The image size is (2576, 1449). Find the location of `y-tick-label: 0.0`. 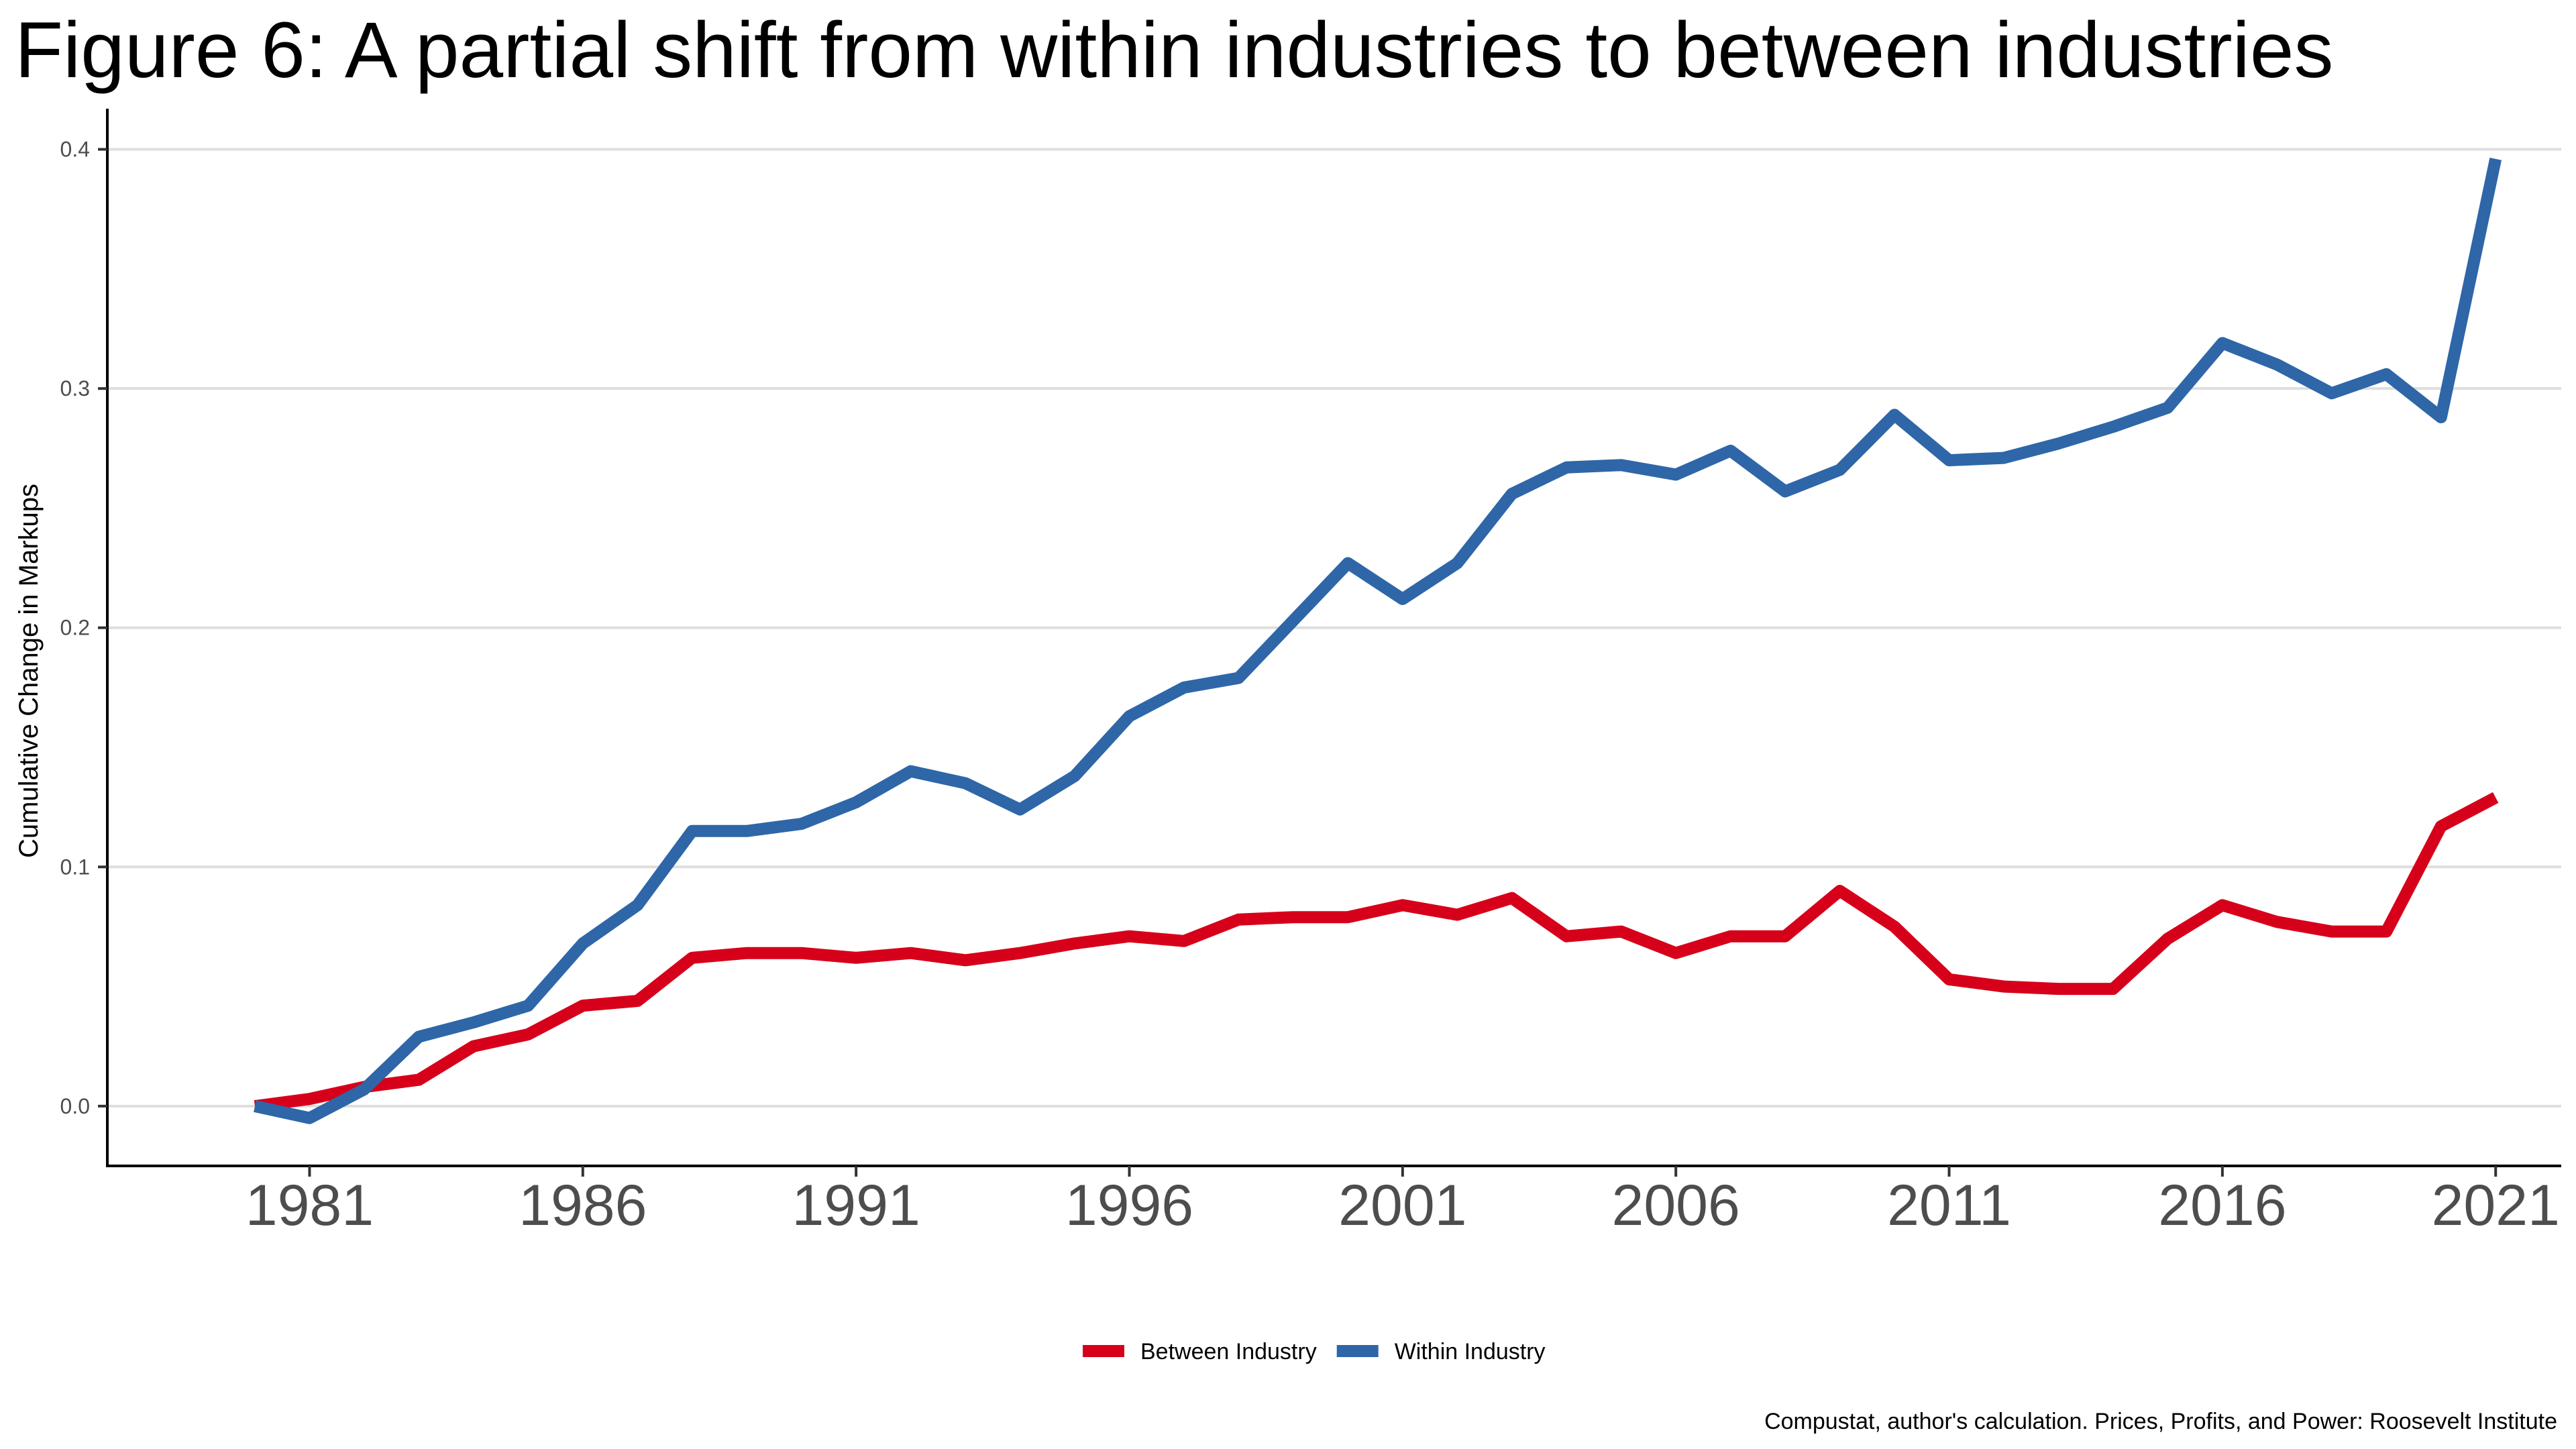

y-tick-label: 0.0 is located at coordinates (75, 1106).